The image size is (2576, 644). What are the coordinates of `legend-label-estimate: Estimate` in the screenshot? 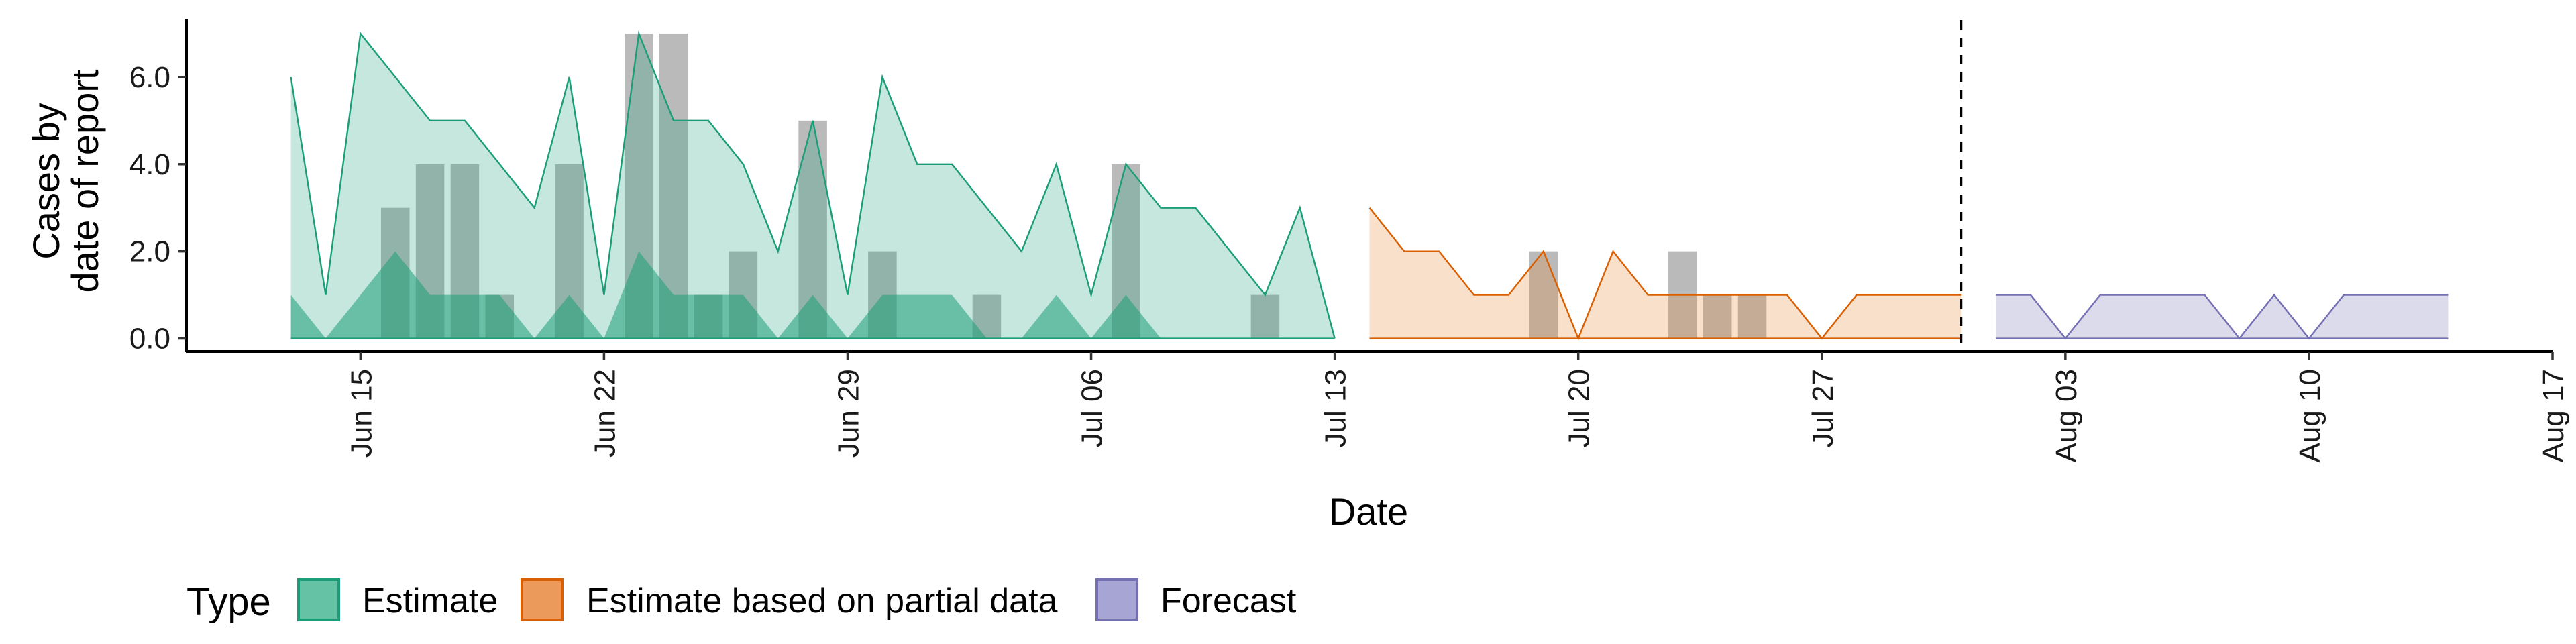 It's located at (430, 601).